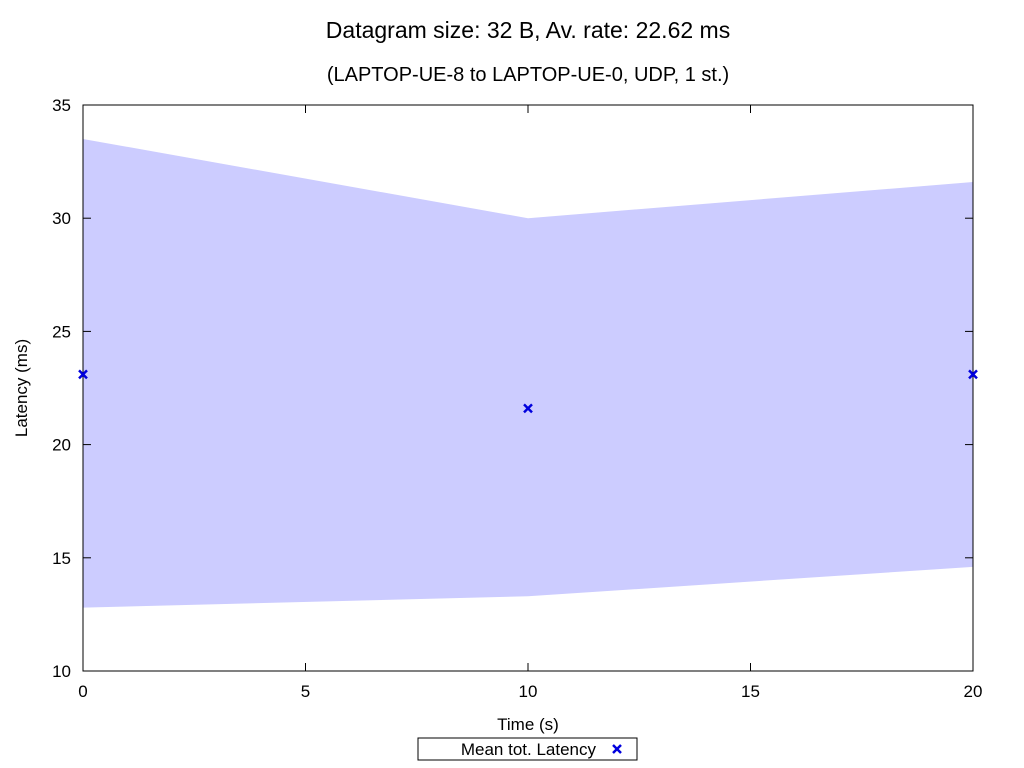 The height and width of the screenshot is (768, 1024). What do you see at coordinates (61, 331) in the screenshot?
I see `y-tick-label: 25` at bounding box center [61, 331].